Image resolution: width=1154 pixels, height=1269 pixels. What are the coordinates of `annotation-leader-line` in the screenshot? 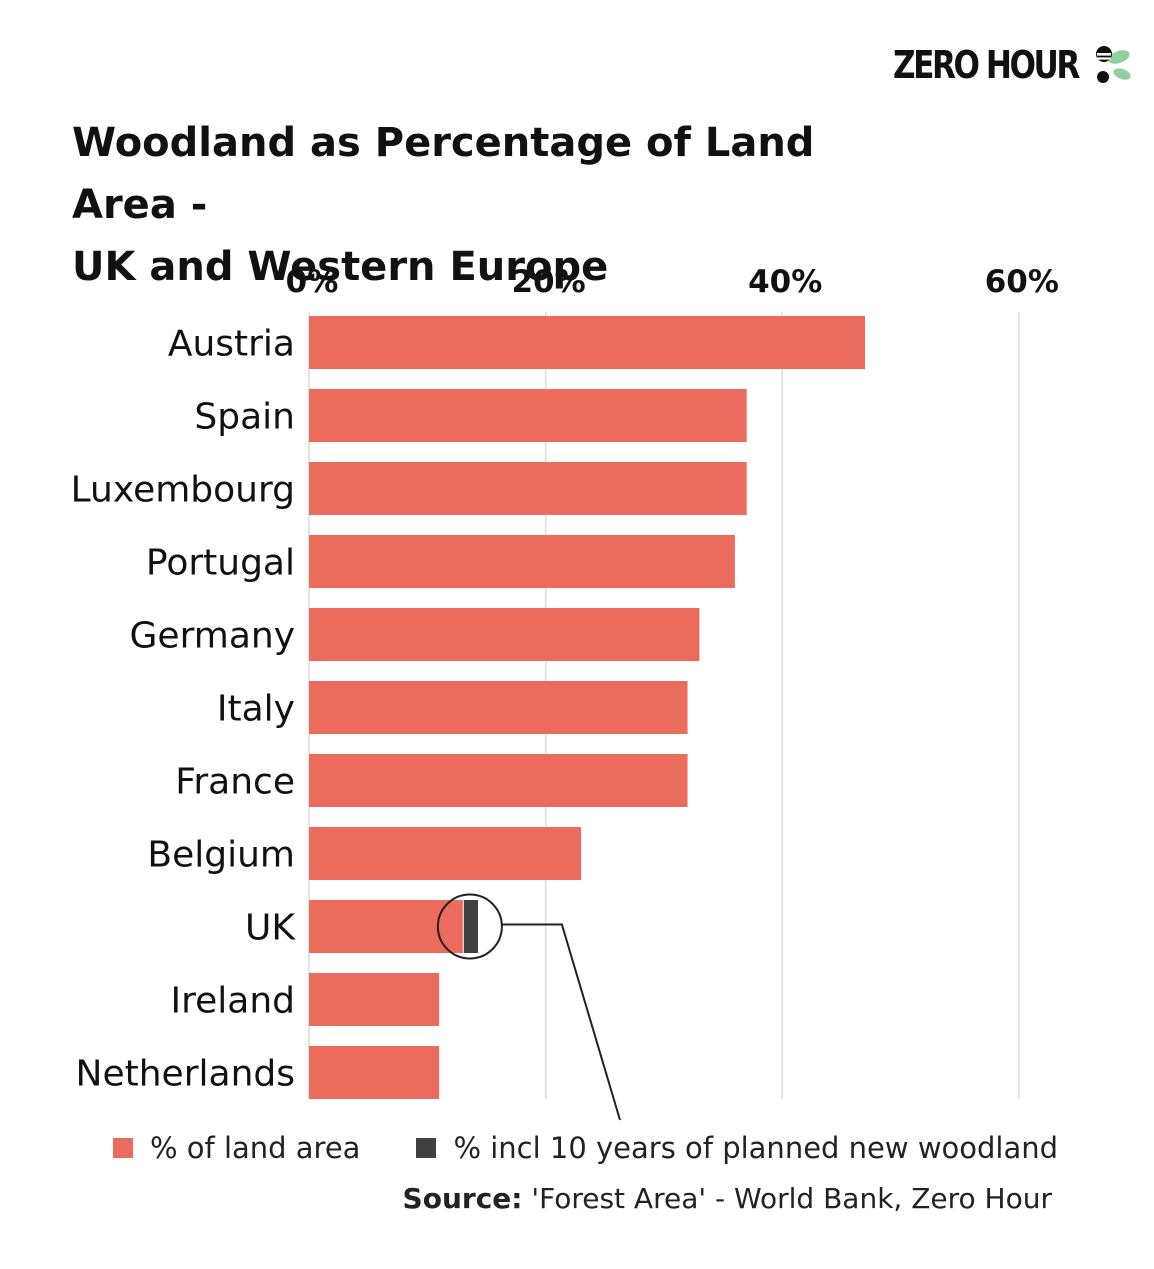 It's located at (561, 1022).